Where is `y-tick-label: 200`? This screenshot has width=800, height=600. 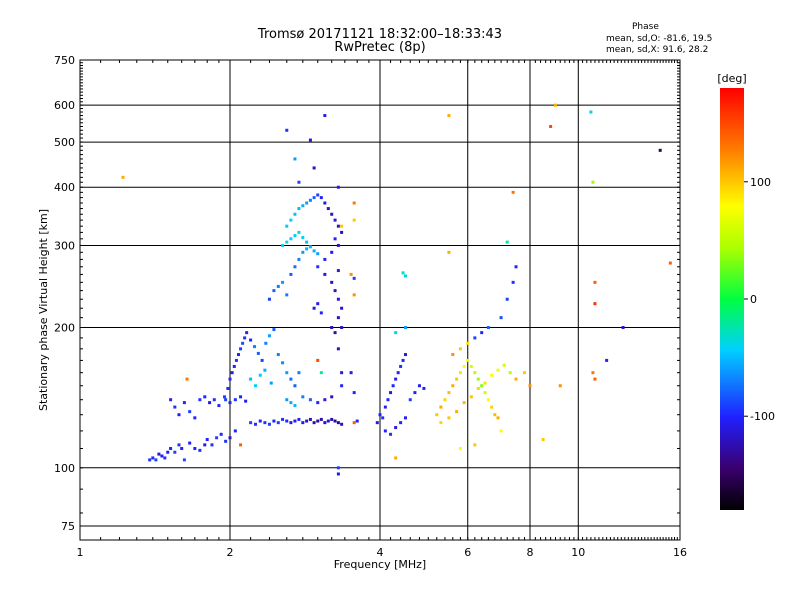 y-tick-label: 200 is located at coordinates (64, 328).